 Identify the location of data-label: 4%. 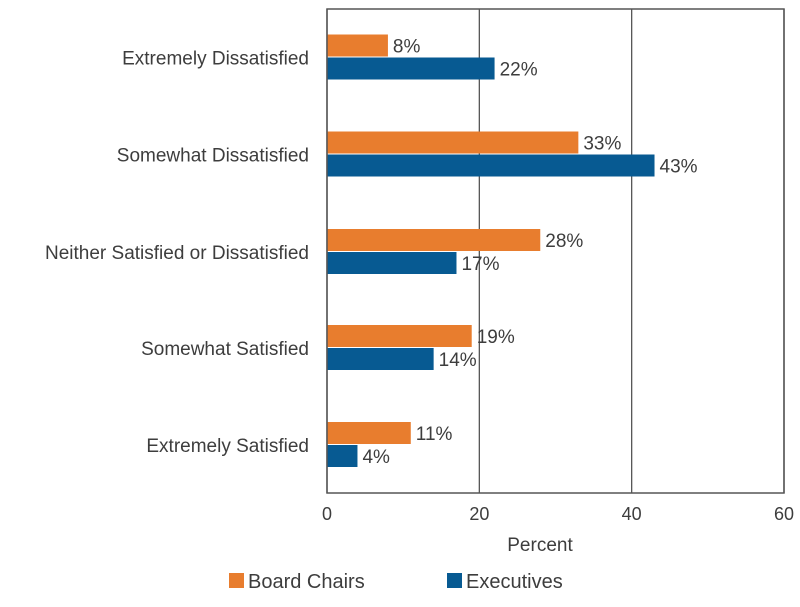
(376, 457).